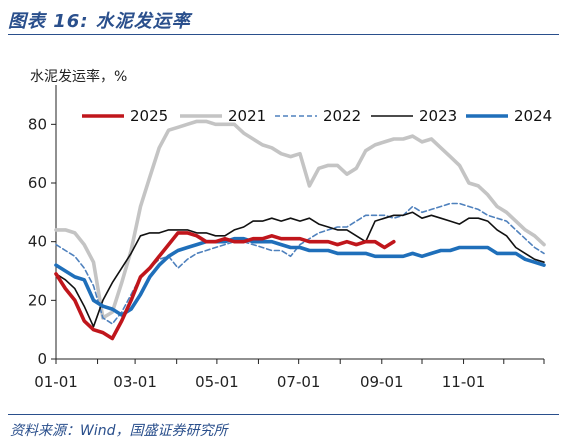  What do you see at coordinates (119, 431) in the screenshot?
I see `source-note: 资料来源：Wind，国盛证券研究所` at bounding box center [119, 431].